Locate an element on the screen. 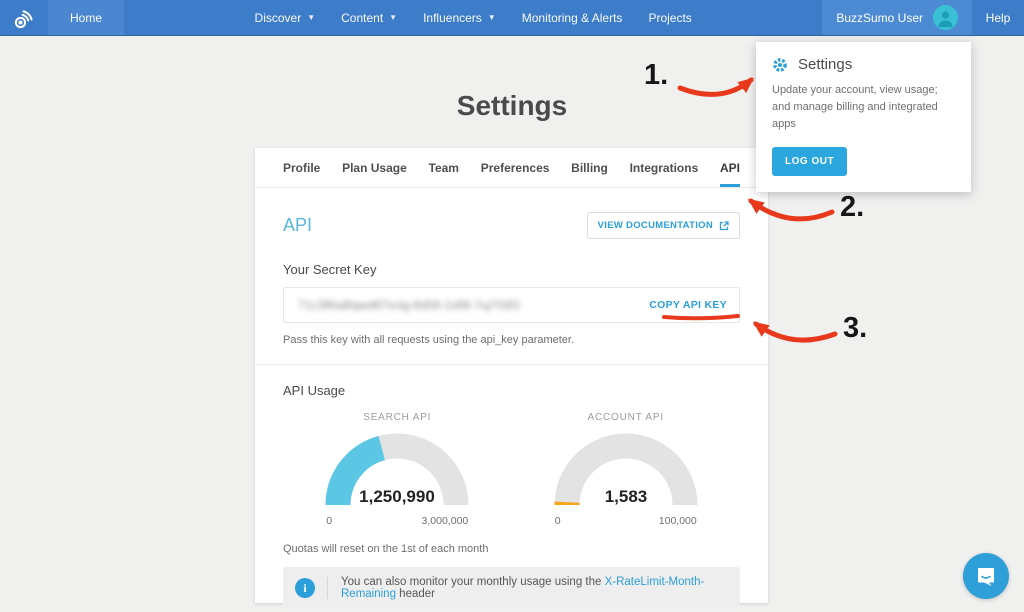  settings-popover-title: Settings is located at coordinates (825, 64).